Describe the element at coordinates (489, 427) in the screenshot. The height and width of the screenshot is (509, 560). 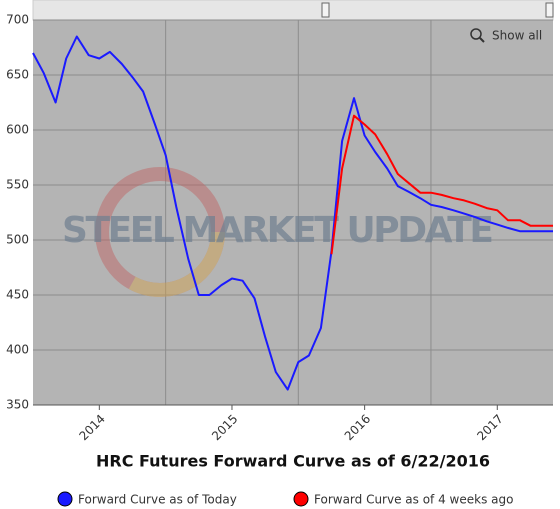
I see `x-tick-label: 2017` at that location.